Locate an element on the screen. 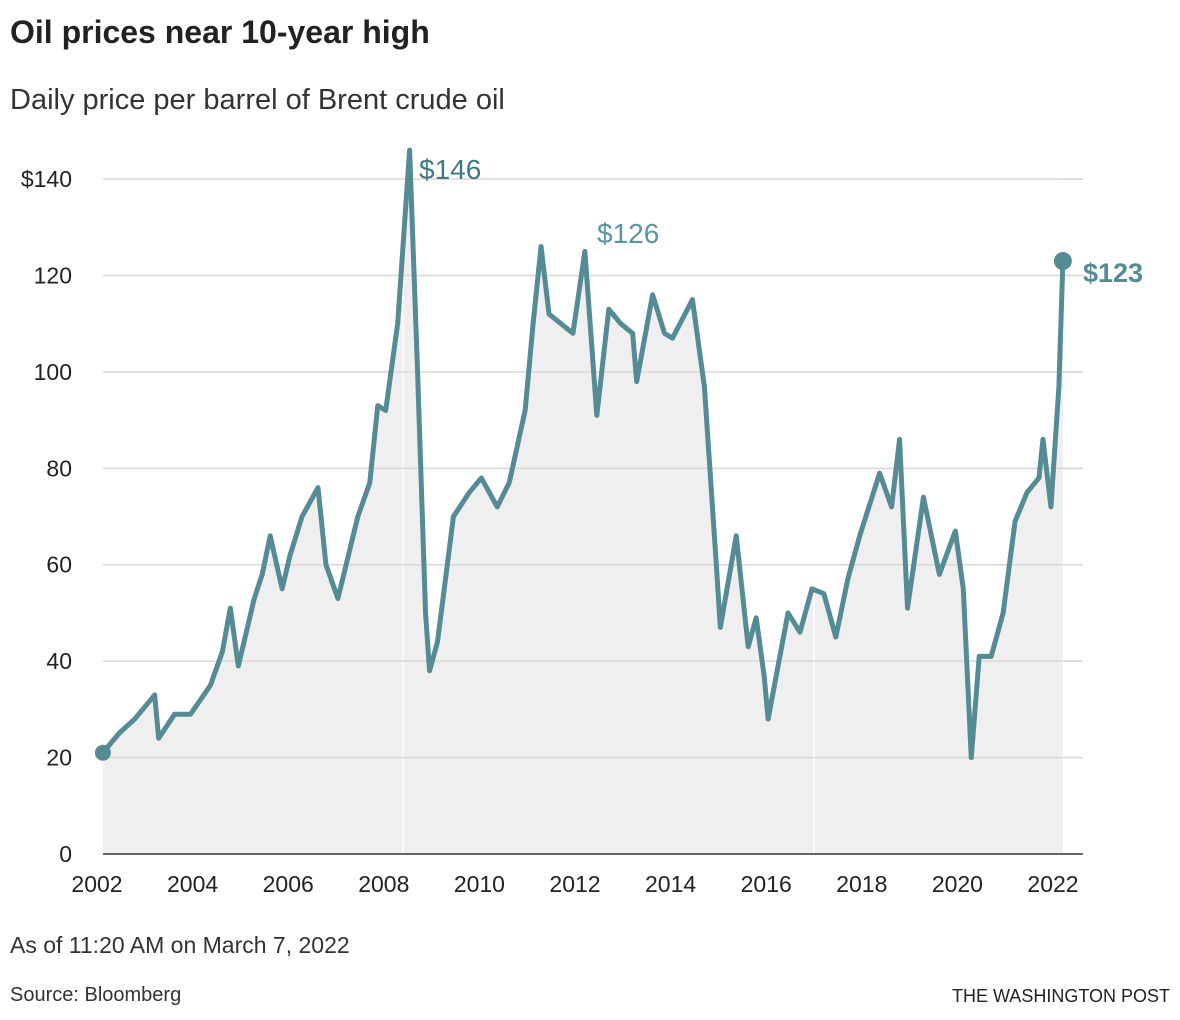  y-tick-label: 40 is located at coordinates (59, 661).